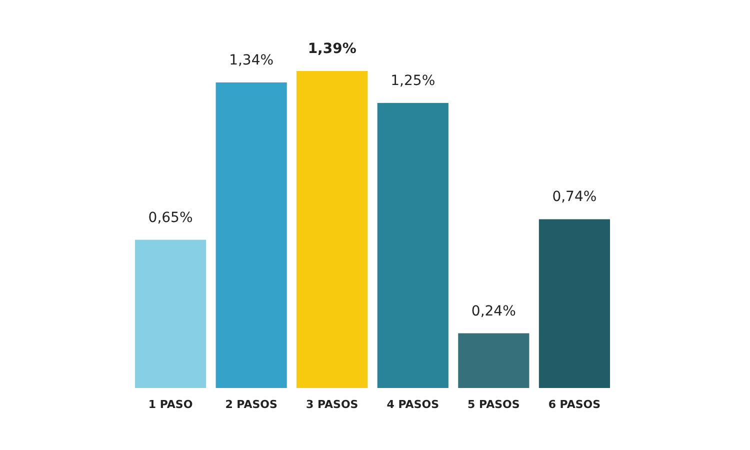 This screenshot has height=450, width=750. I want to click on x-tick-label: 6 PASOS, so click(574, 404).